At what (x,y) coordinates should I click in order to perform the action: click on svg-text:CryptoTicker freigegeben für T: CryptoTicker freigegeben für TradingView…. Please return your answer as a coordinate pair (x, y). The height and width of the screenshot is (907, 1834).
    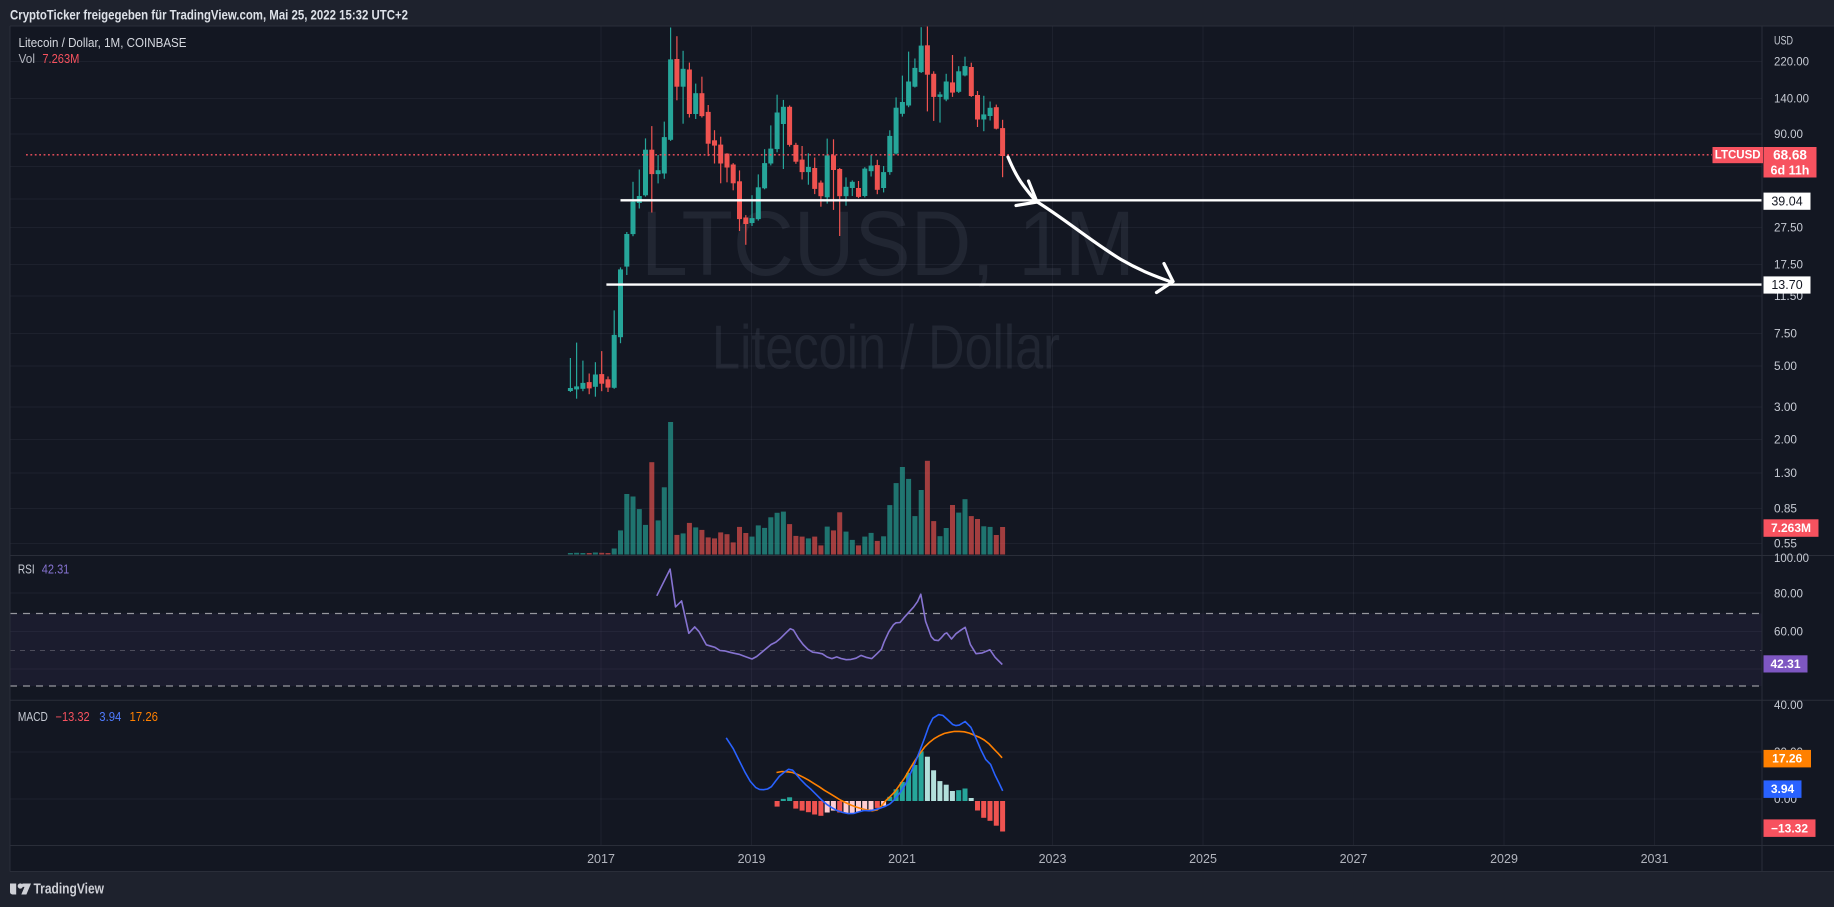
    Looking at the image, I should click on (209, 14).